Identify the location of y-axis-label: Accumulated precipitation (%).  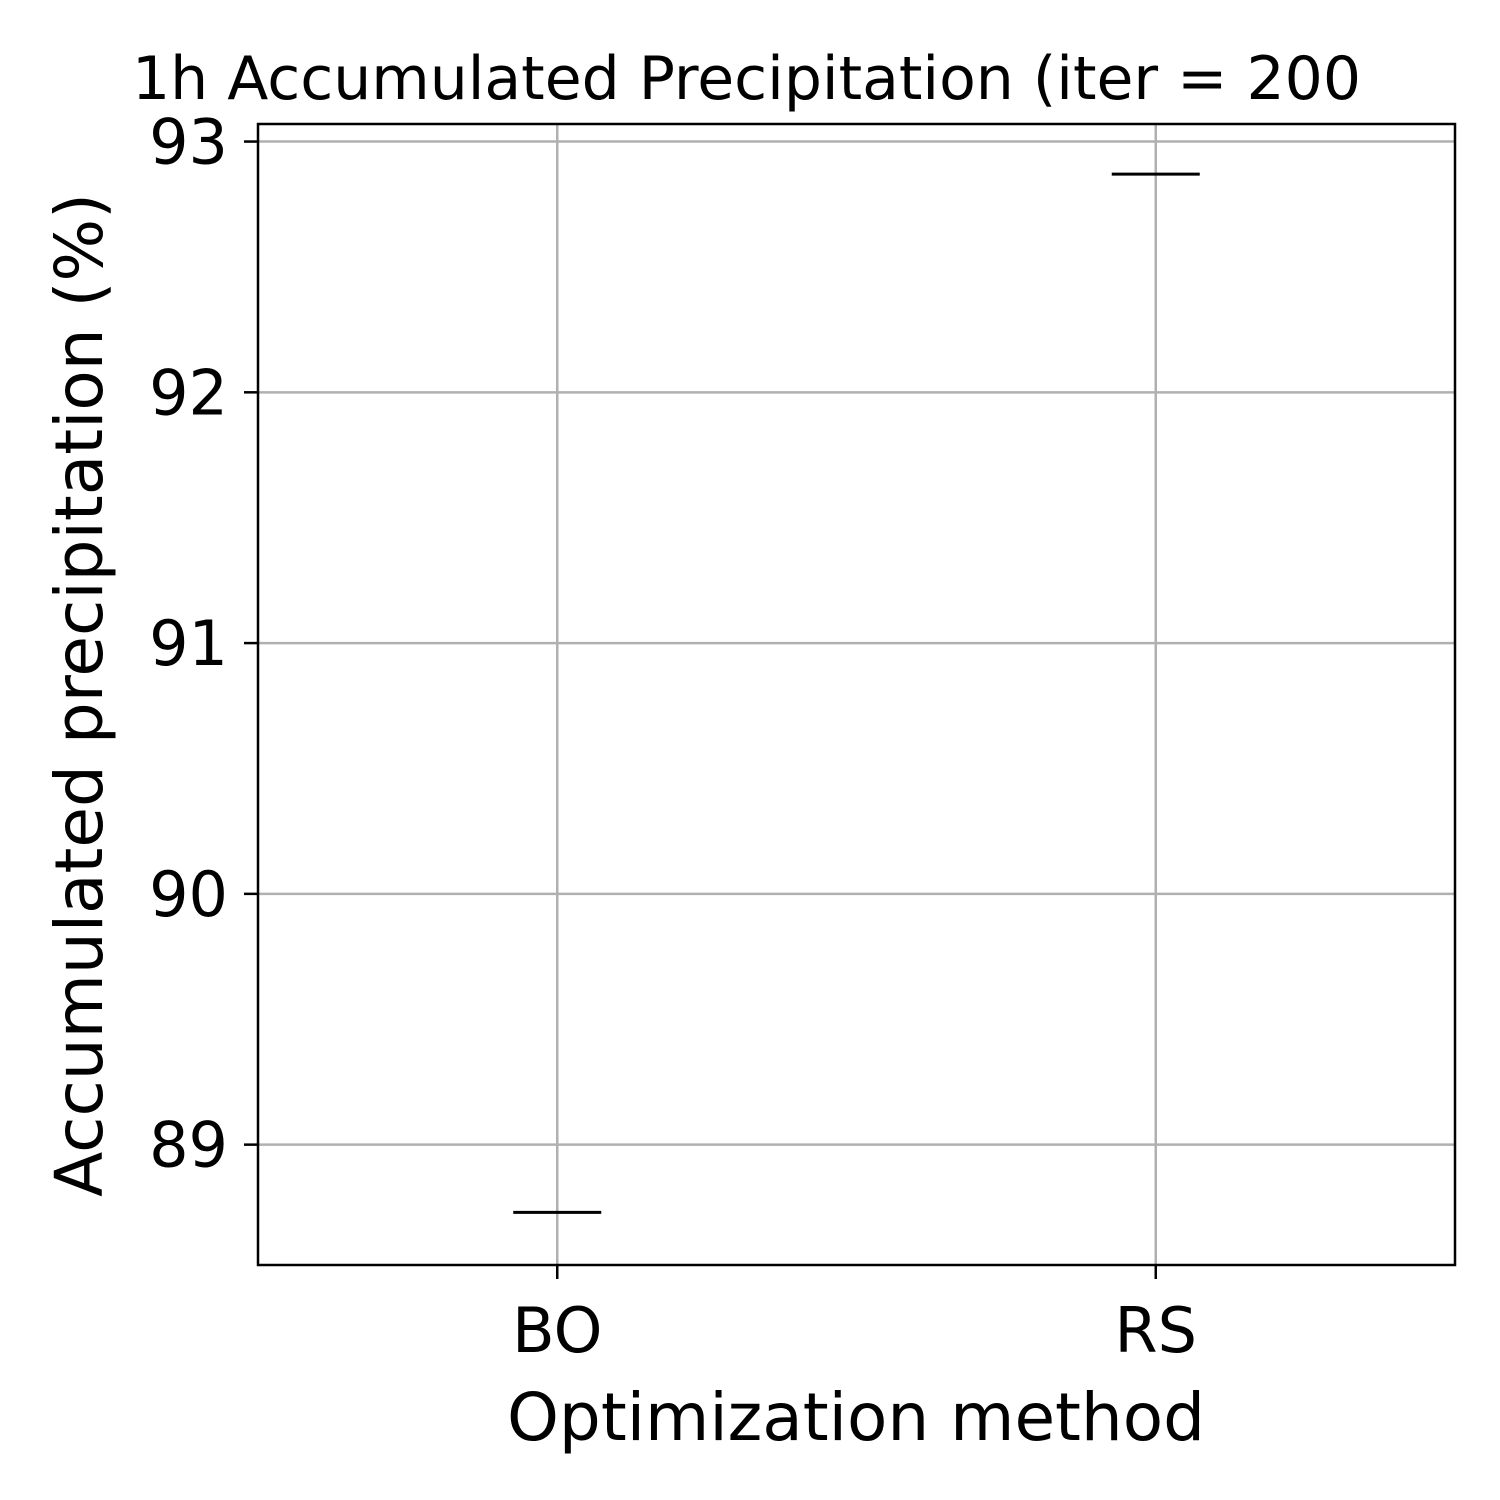
(79, 695).